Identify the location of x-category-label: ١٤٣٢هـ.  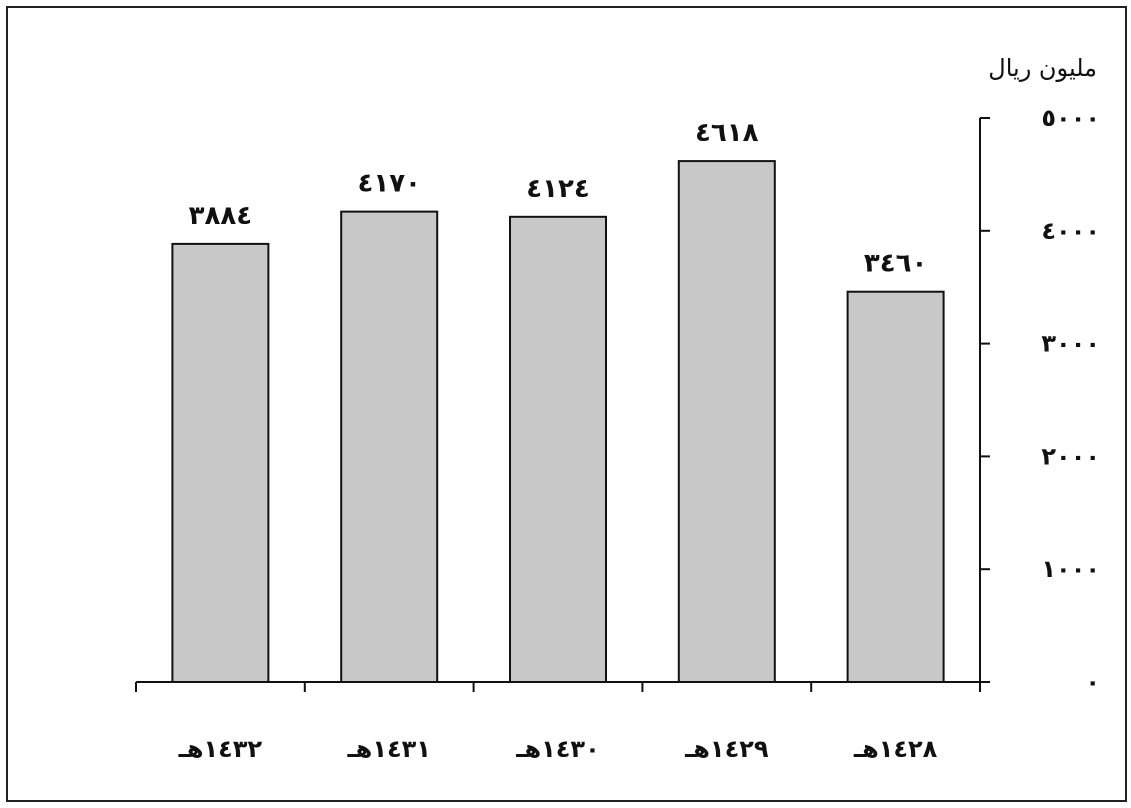
(220, 749).